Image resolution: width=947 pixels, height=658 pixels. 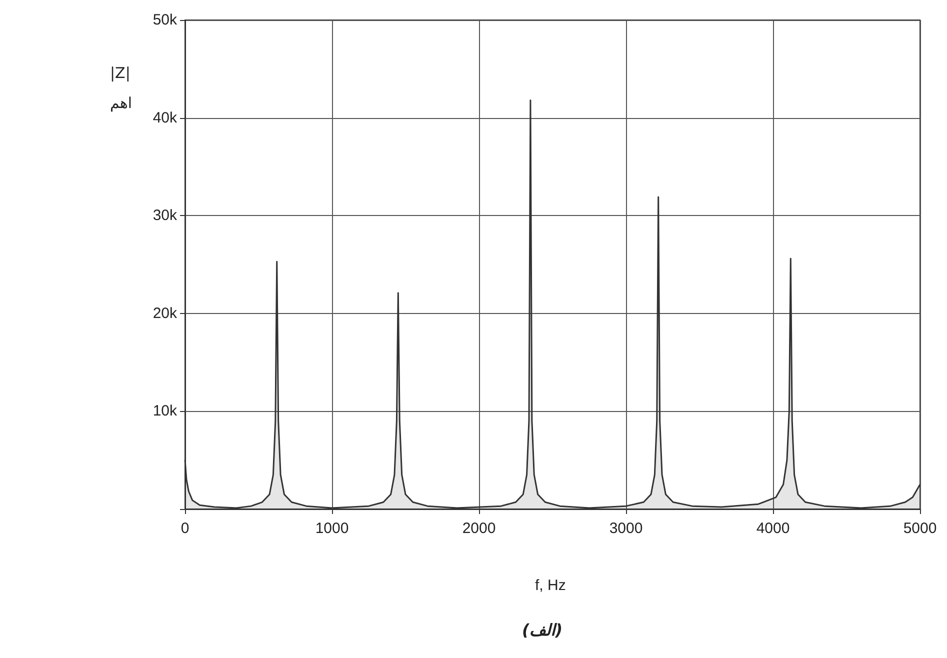 I want to click on x-tick-label: 4000, so click(x=773, y=528).